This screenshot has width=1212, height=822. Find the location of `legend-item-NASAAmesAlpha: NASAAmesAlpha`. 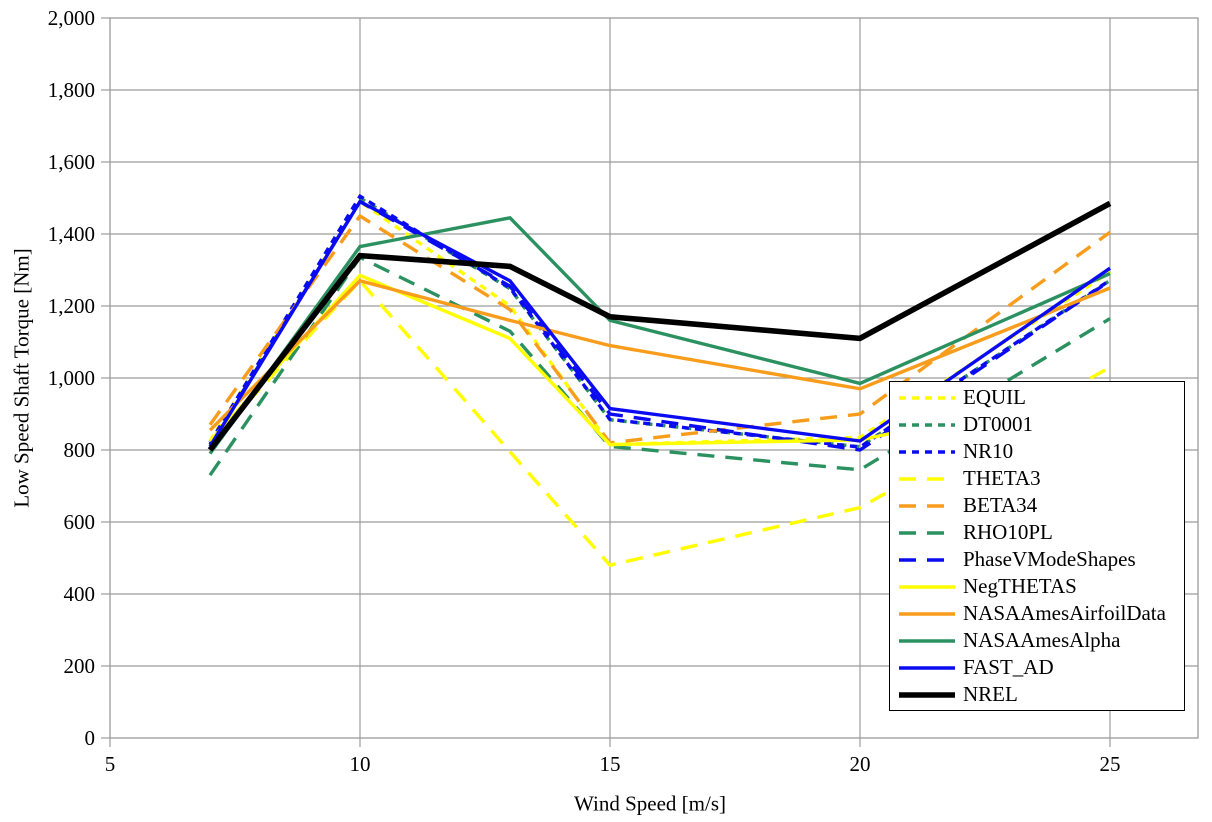

legend-item-NASAAmesAlpha: NASAAmesAlpha is located at coordinates (1039, 641).